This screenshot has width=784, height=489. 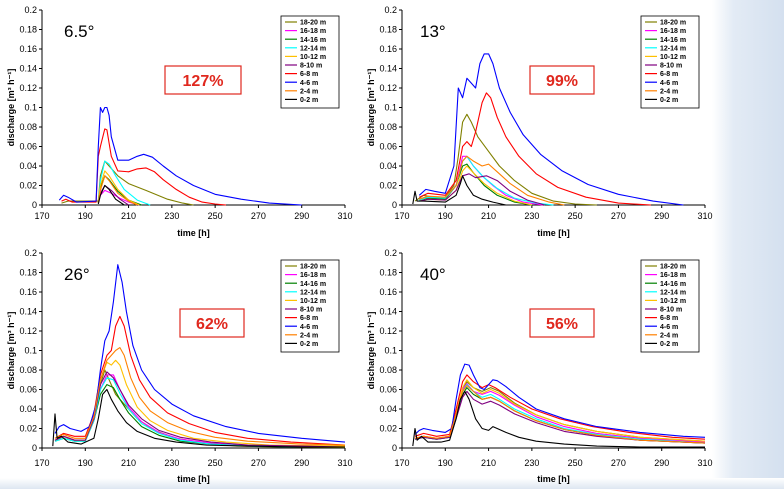 What do you see at coordinates (433, 31) in the screenshot?
I see `panel-title: 13°` at bounding box center [433, 31].